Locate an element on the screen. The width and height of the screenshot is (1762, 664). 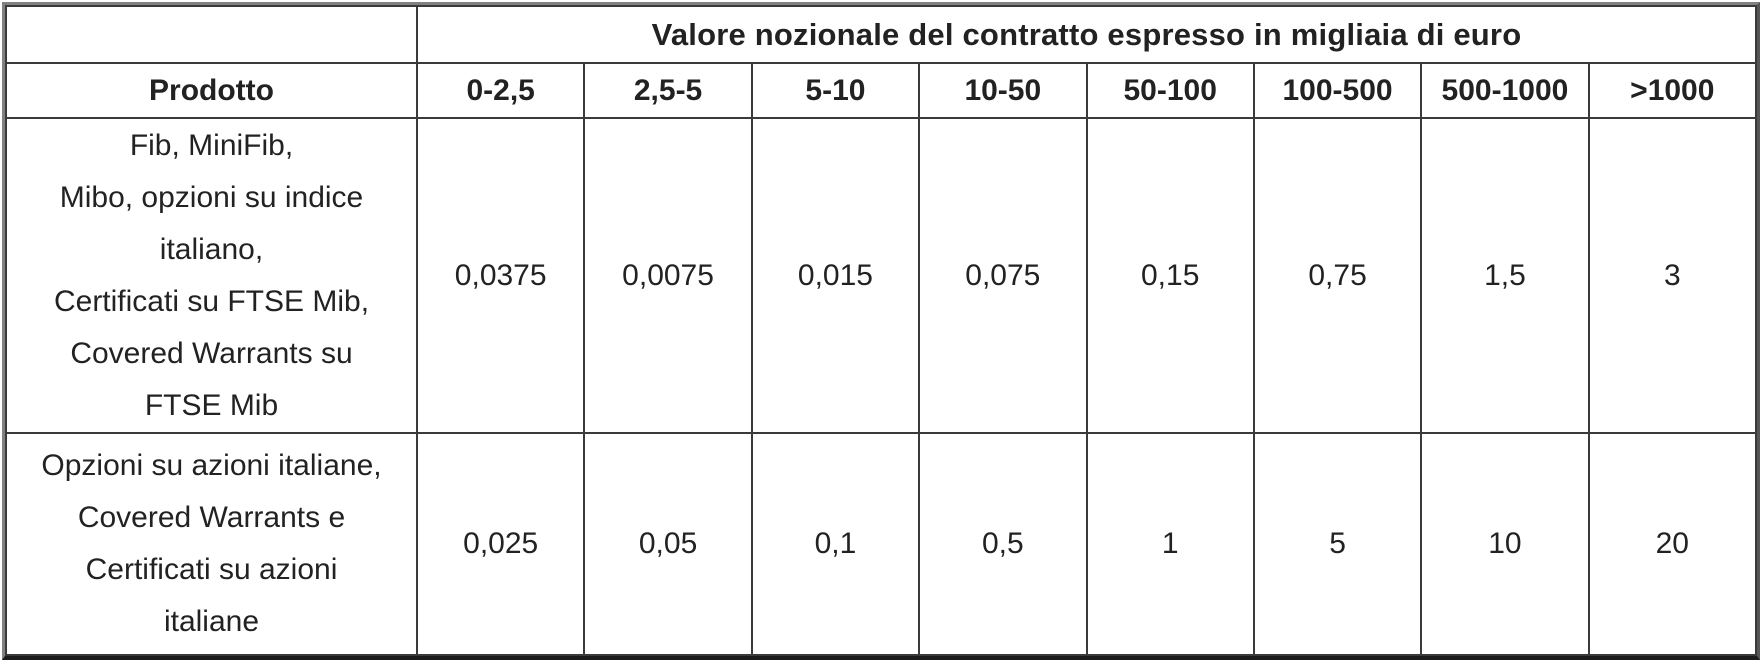
column-header-range-100-500: 100-500 is located at coordinates (1337, 90).